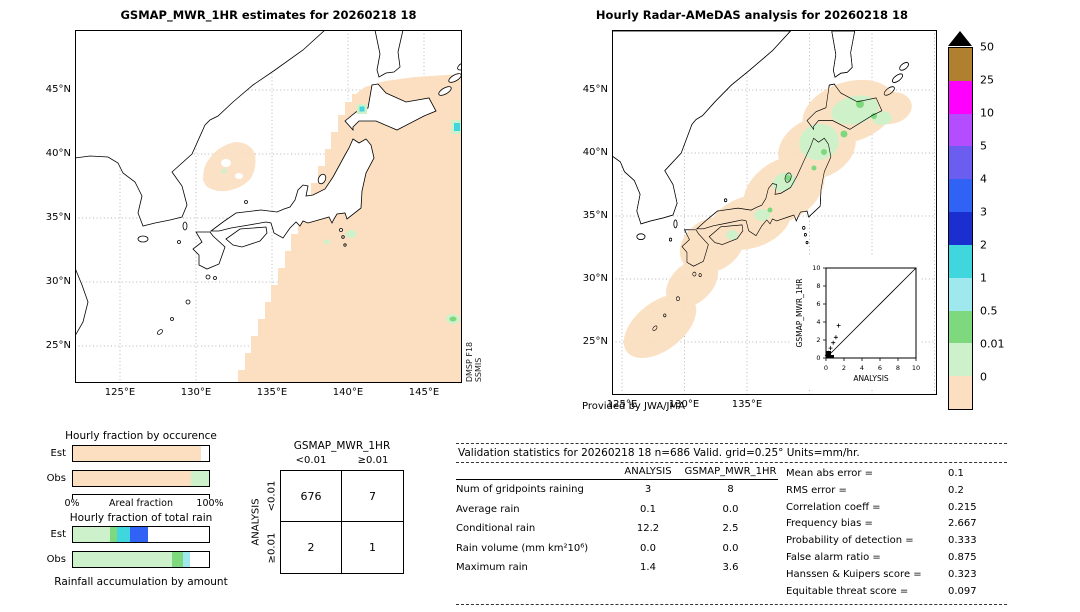 The image size is (1080, 612). I want to click on axis-100-label: 100%, so click(210, 503).